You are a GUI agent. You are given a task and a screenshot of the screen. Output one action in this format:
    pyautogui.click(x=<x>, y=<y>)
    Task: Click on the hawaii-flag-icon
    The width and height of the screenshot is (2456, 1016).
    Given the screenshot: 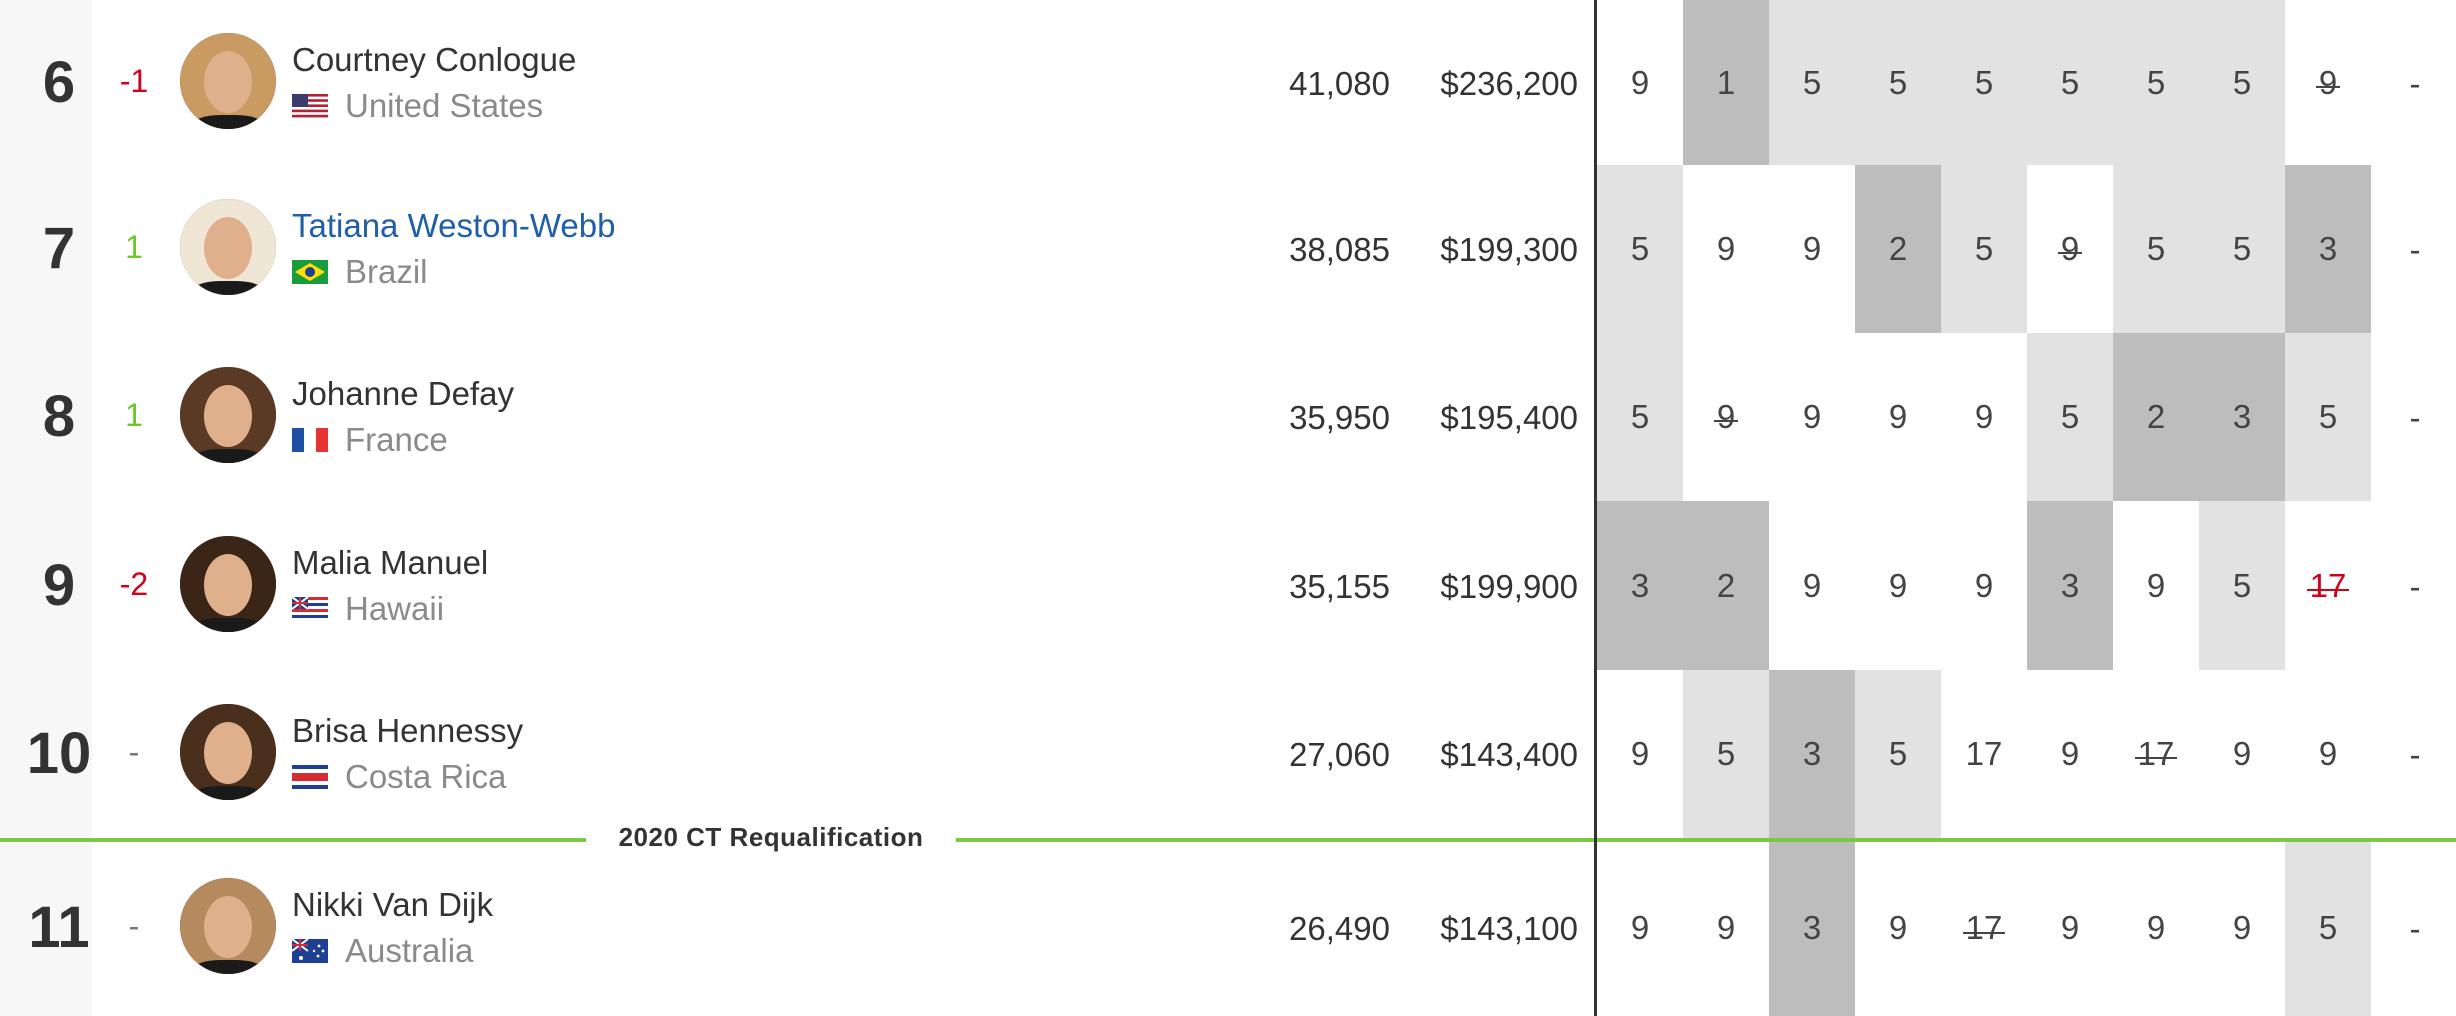 What is the action you would take?
    pyautogui.click(x=310, y=608)
    